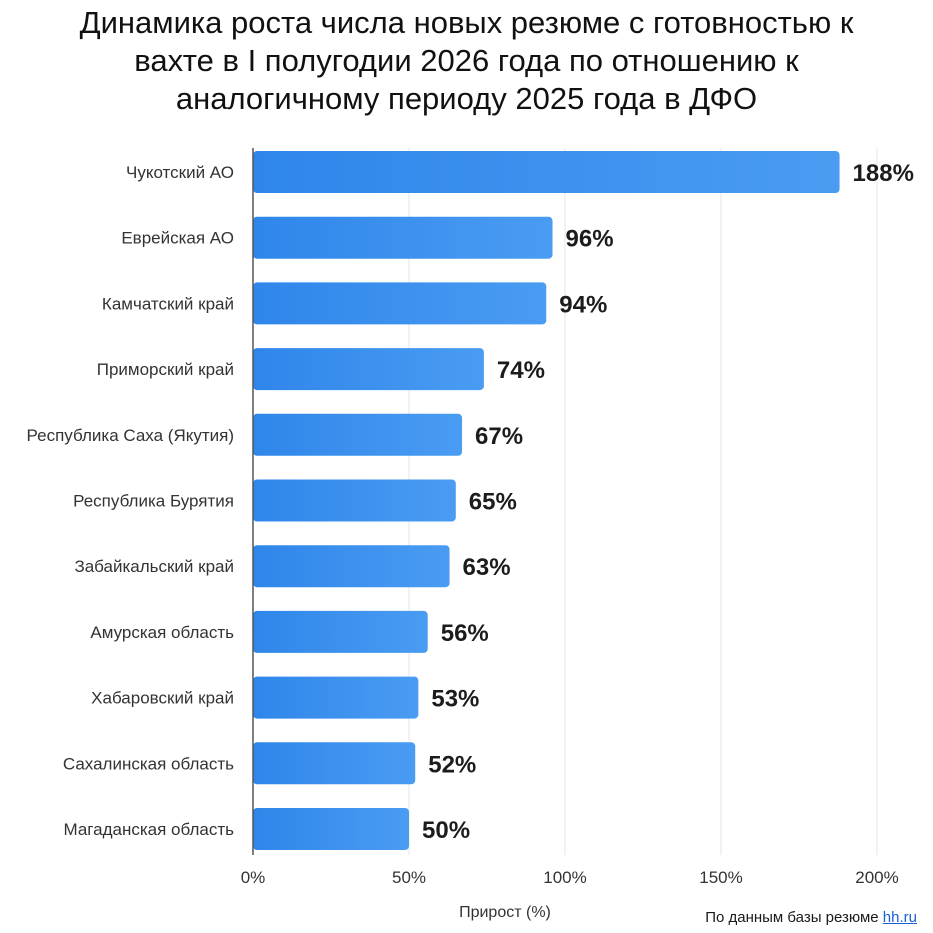 The width and height of the screenshot is (933, 933). Describe the element at coordinates (148, 763) in the screenshot. I see `category-label: Сахалинская область` at that location.